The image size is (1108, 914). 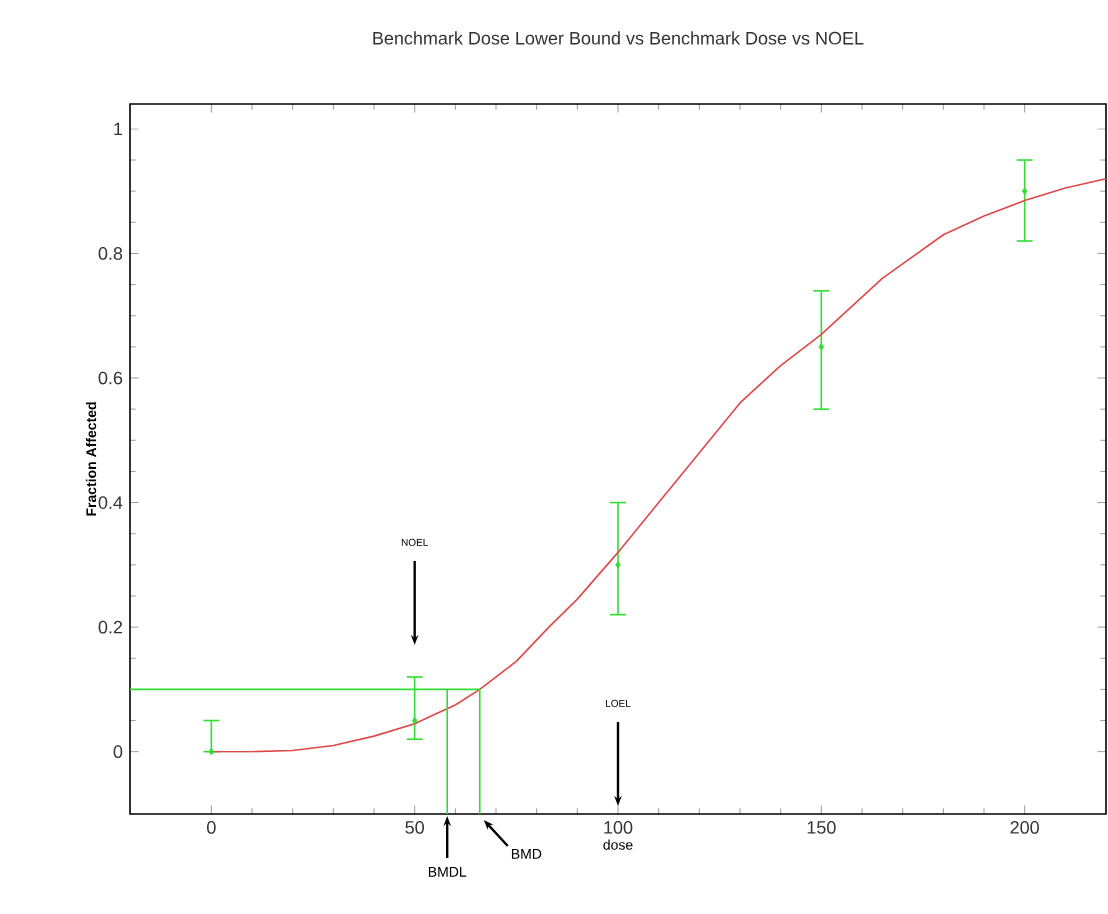 I want to click on y-tick-label: 0.4, so click(x=110, y=502).